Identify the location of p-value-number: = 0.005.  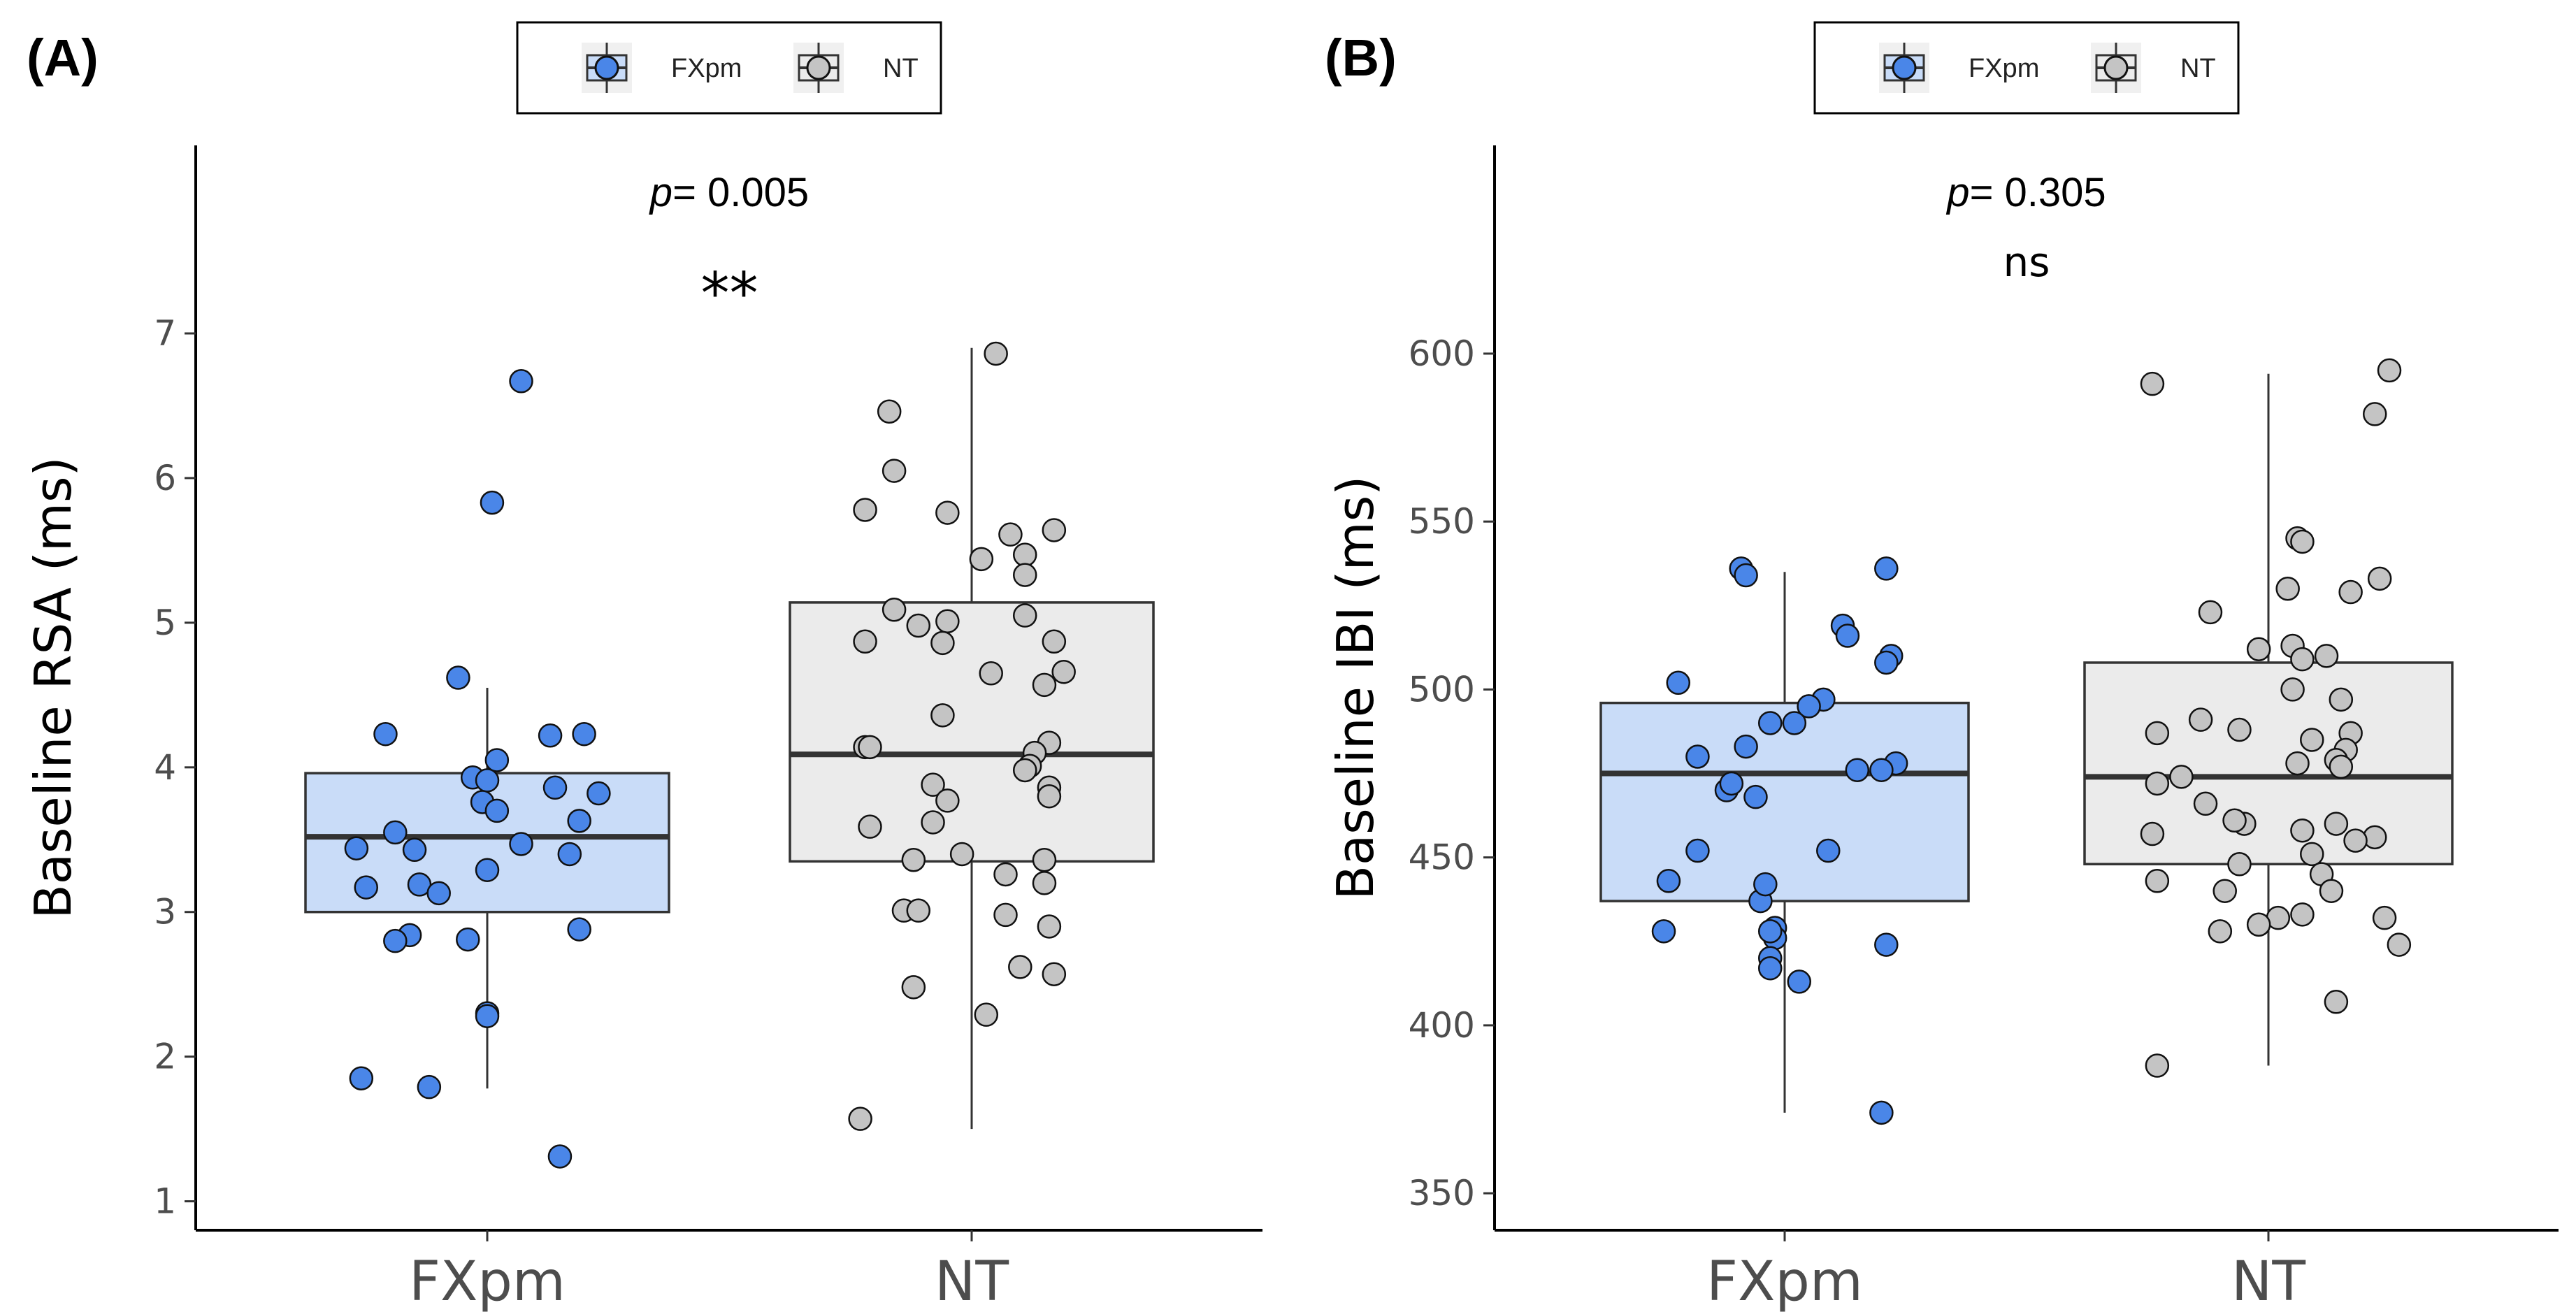
(740, 192).